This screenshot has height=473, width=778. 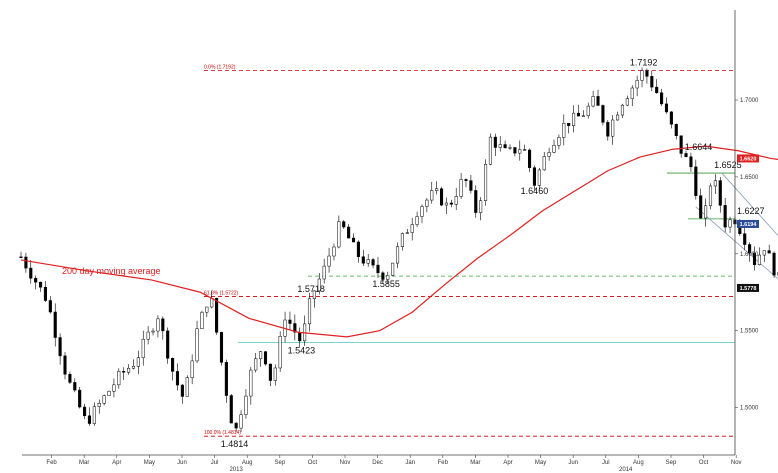 I want to click on price-annotation: 1.5855, so click(x=386, y=284).